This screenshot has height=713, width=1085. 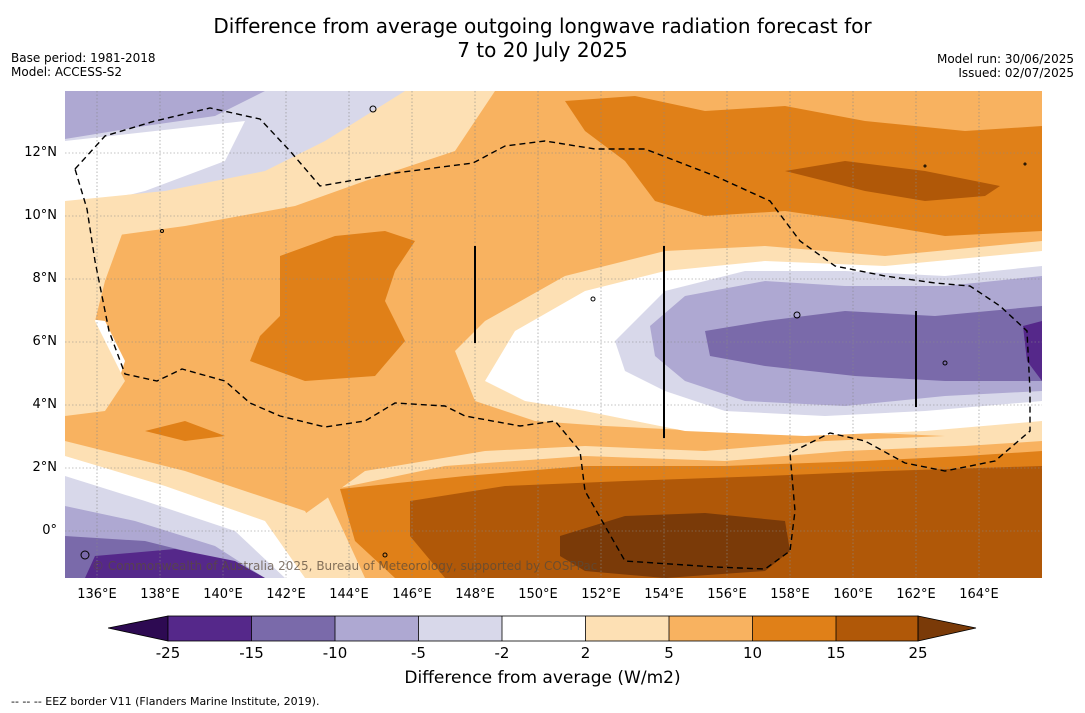 What do you see at coordinates (67, 72) in the screenshot?
I see `model-name: Model: ACCESS-S2` at bounding box center [67, 72].